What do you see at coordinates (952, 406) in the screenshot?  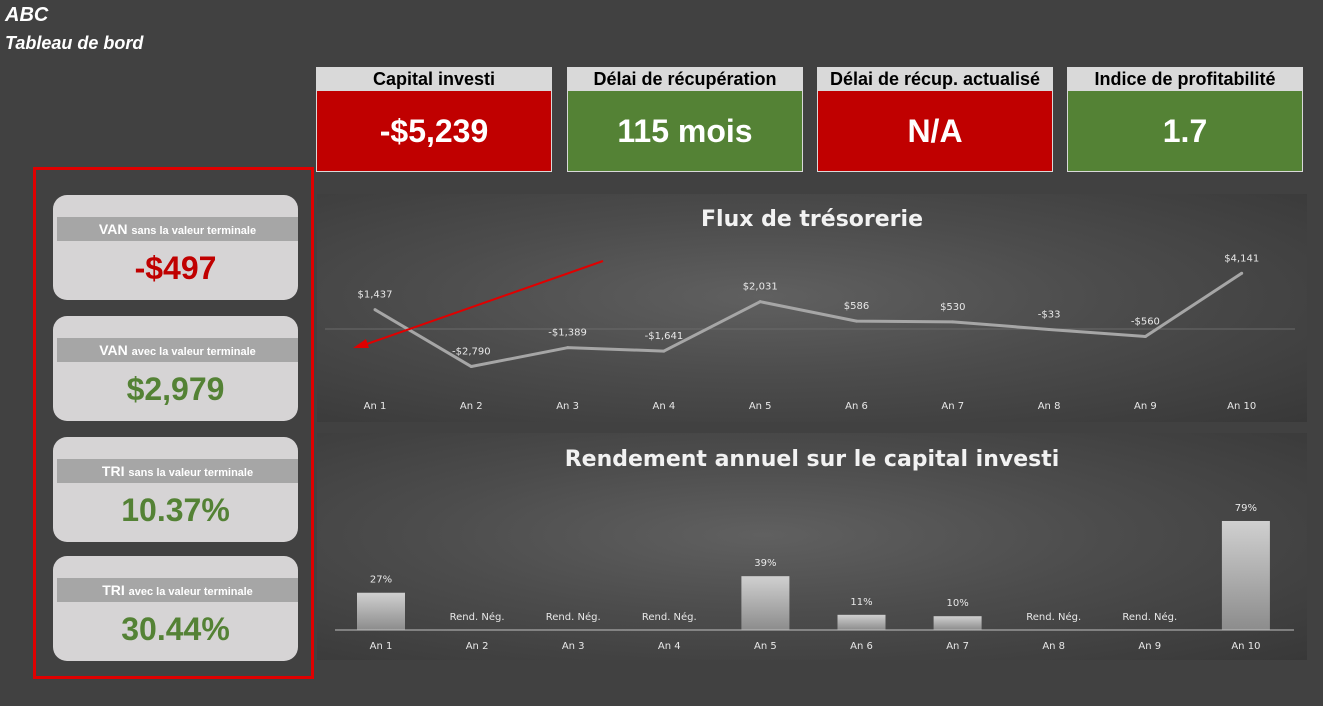 I see `cashflow-x-tick-label: An 7` at bounding box center [952, 406].